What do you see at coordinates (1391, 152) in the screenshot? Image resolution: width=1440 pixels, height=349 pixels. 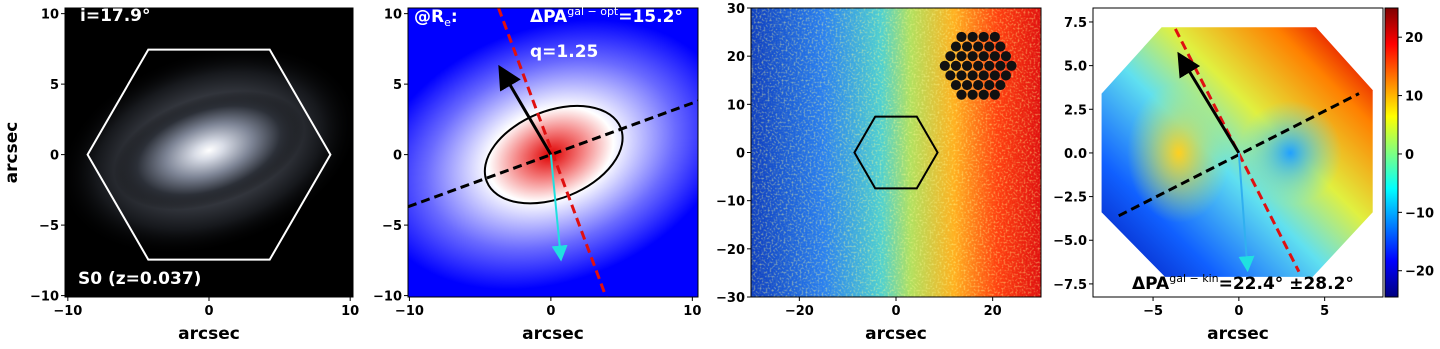 I see `colorbar` at bounding box center [1391, 152].